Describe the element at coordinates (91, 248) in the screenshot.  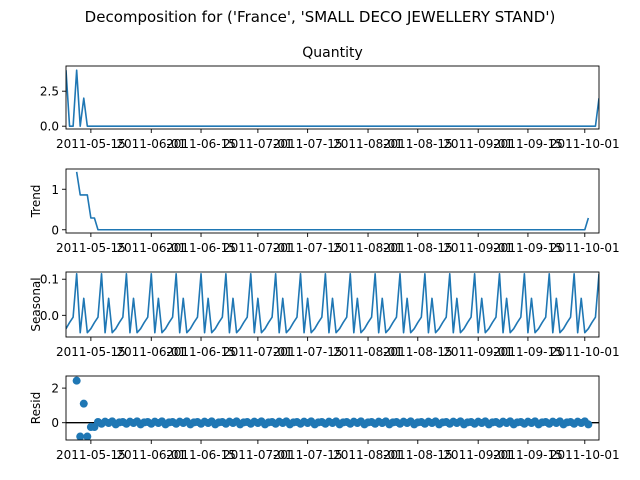
I see `xtick-label-trend-0: 2011-05-15` at that location.